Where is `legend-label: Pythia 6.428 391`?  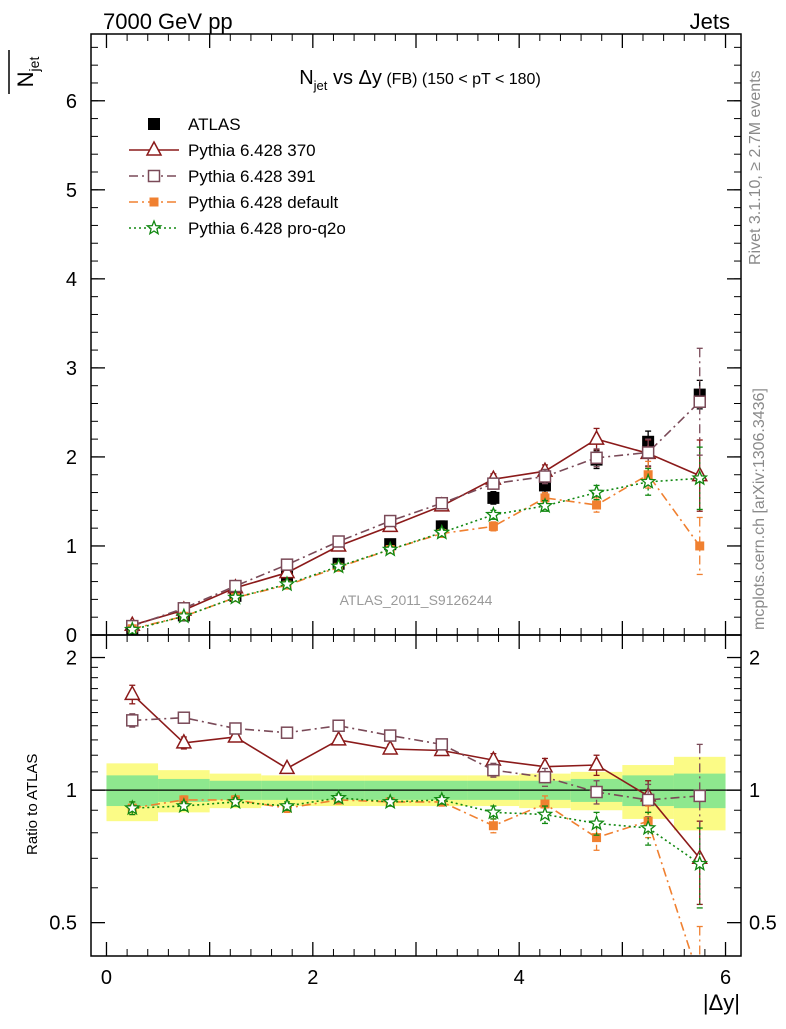 legend-label: Pythia 6.428 391 is located at coordinates (252, 176).